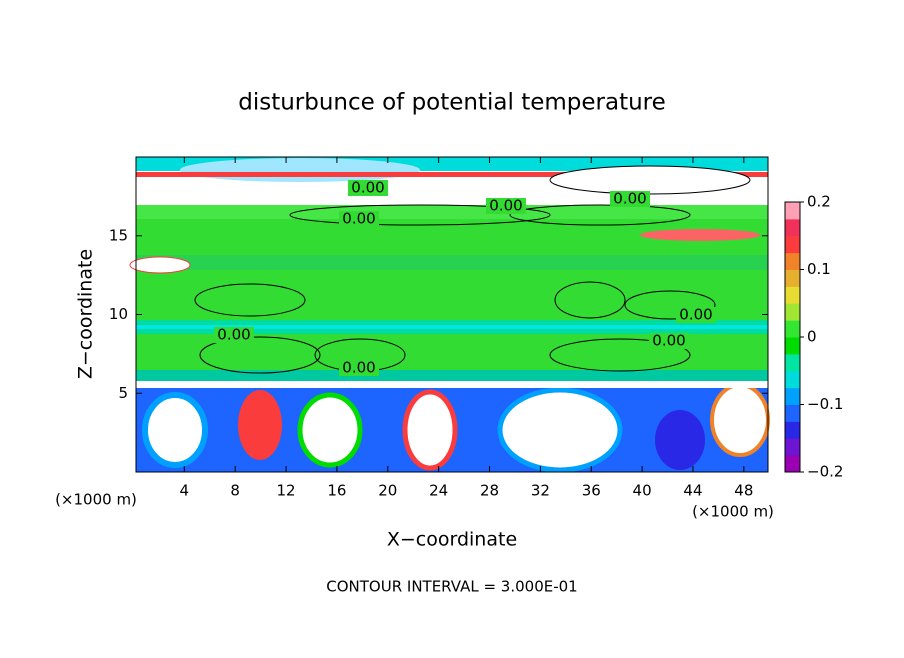 Image resolution: width=904 pixels, height=658 pixels. Describe the element at coordinates (235, 491) in the screenshot. I see `x-tick-label: 8` at that location.